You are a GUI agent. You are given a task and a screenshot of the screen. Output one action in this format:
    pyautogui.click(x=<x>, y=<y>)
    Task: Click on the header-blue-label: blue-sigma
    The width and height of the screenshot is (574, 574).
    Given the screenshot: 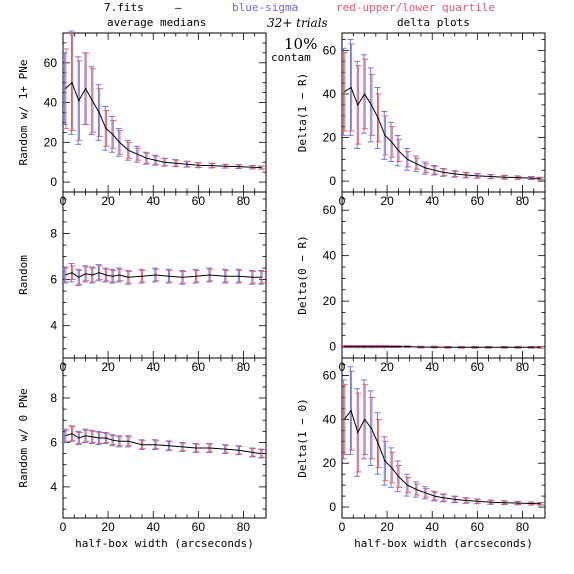 What is the action you would take?
    pyautogui.click(x=265, y=7)
    